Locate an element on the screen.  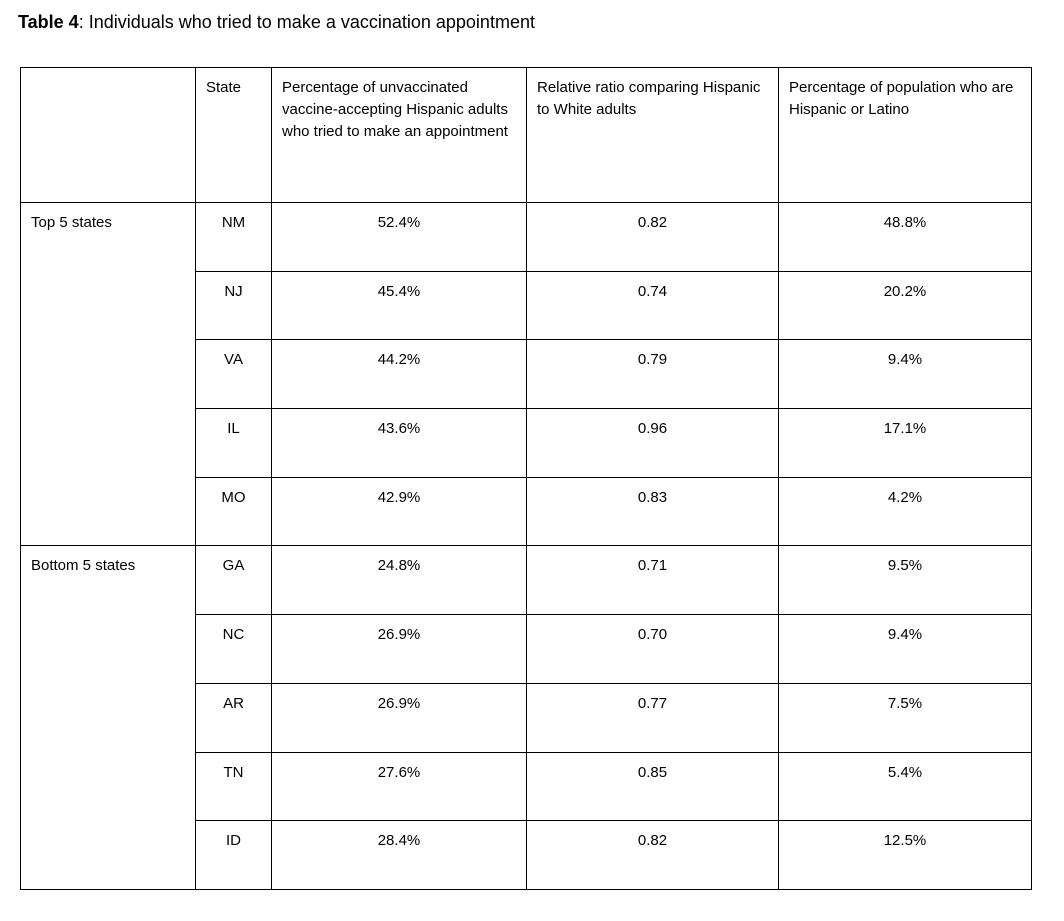
pct-tried-cell: 24.8% is located at coordinates (399, 580).